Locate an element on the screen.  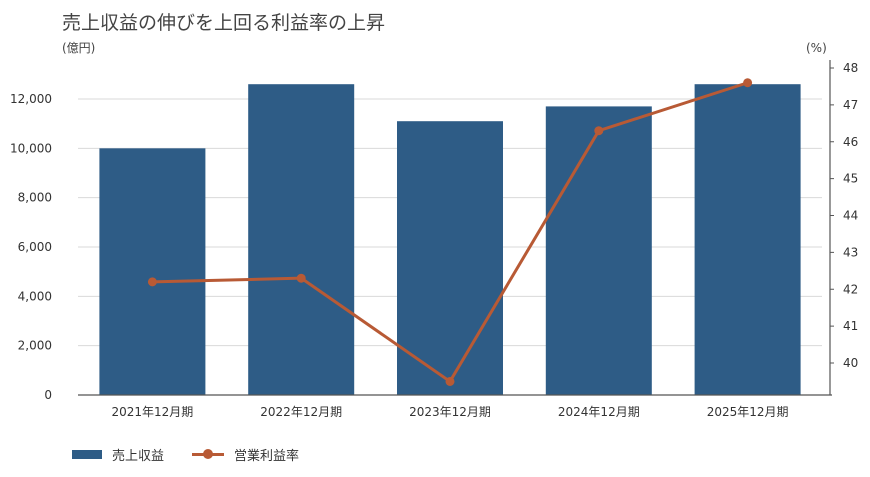
left-axis-ticks: 0 2,000 4,000 6,000 8,000 10,000 12,000 is located at coordinates (31, 247).